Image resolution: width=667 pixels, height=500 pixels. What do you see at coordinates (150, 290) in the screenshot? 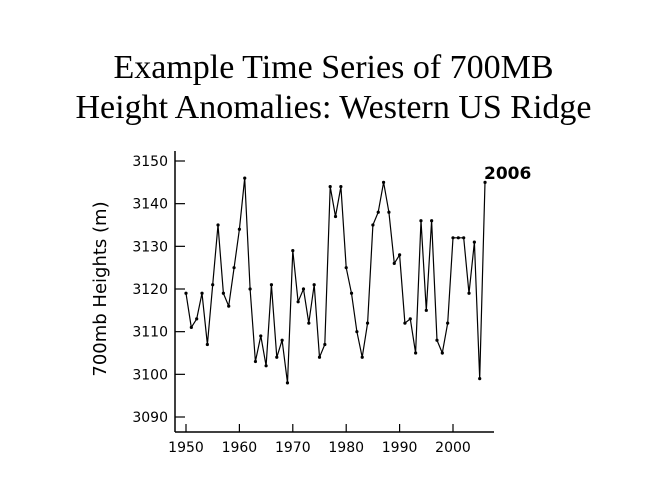
I see `y-tick-label-3120: 3120` at bounding box center [150, 290].